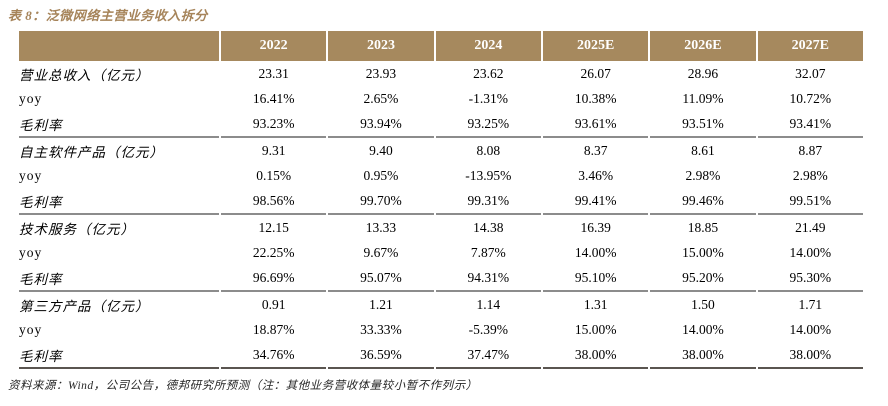 The image size is (888, 406). I want to click on value-cell: 96.69%, so click(273, 277).